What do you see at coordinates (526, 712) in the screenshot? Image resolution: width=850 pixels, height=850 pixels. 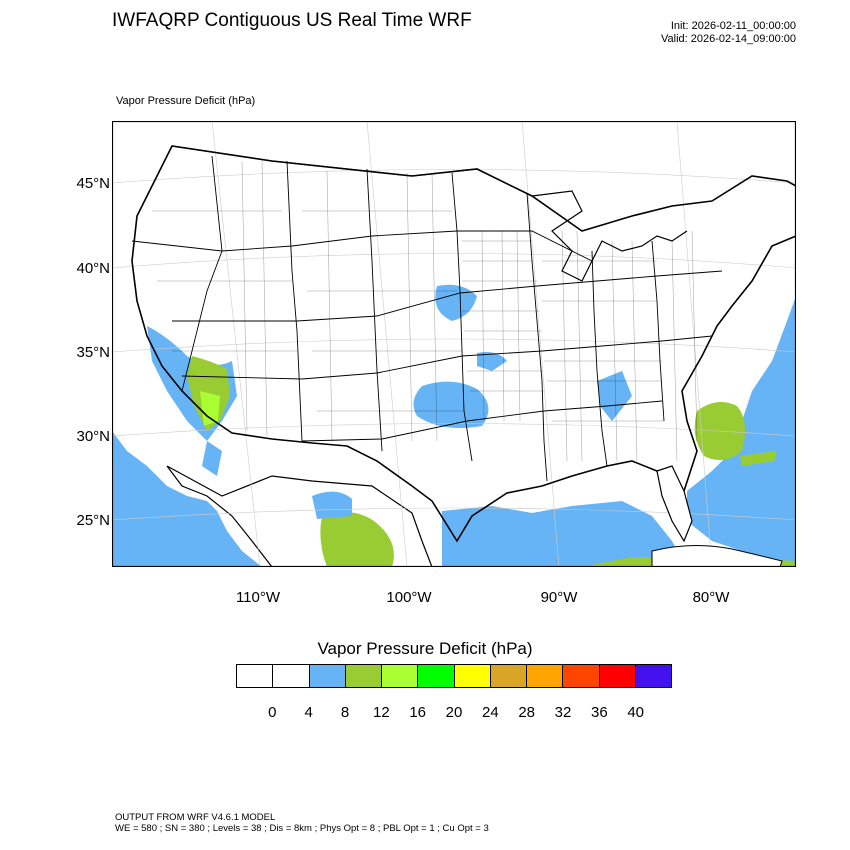 I see `colorbar-tick-label: 28` at bounding box center [526, 712].